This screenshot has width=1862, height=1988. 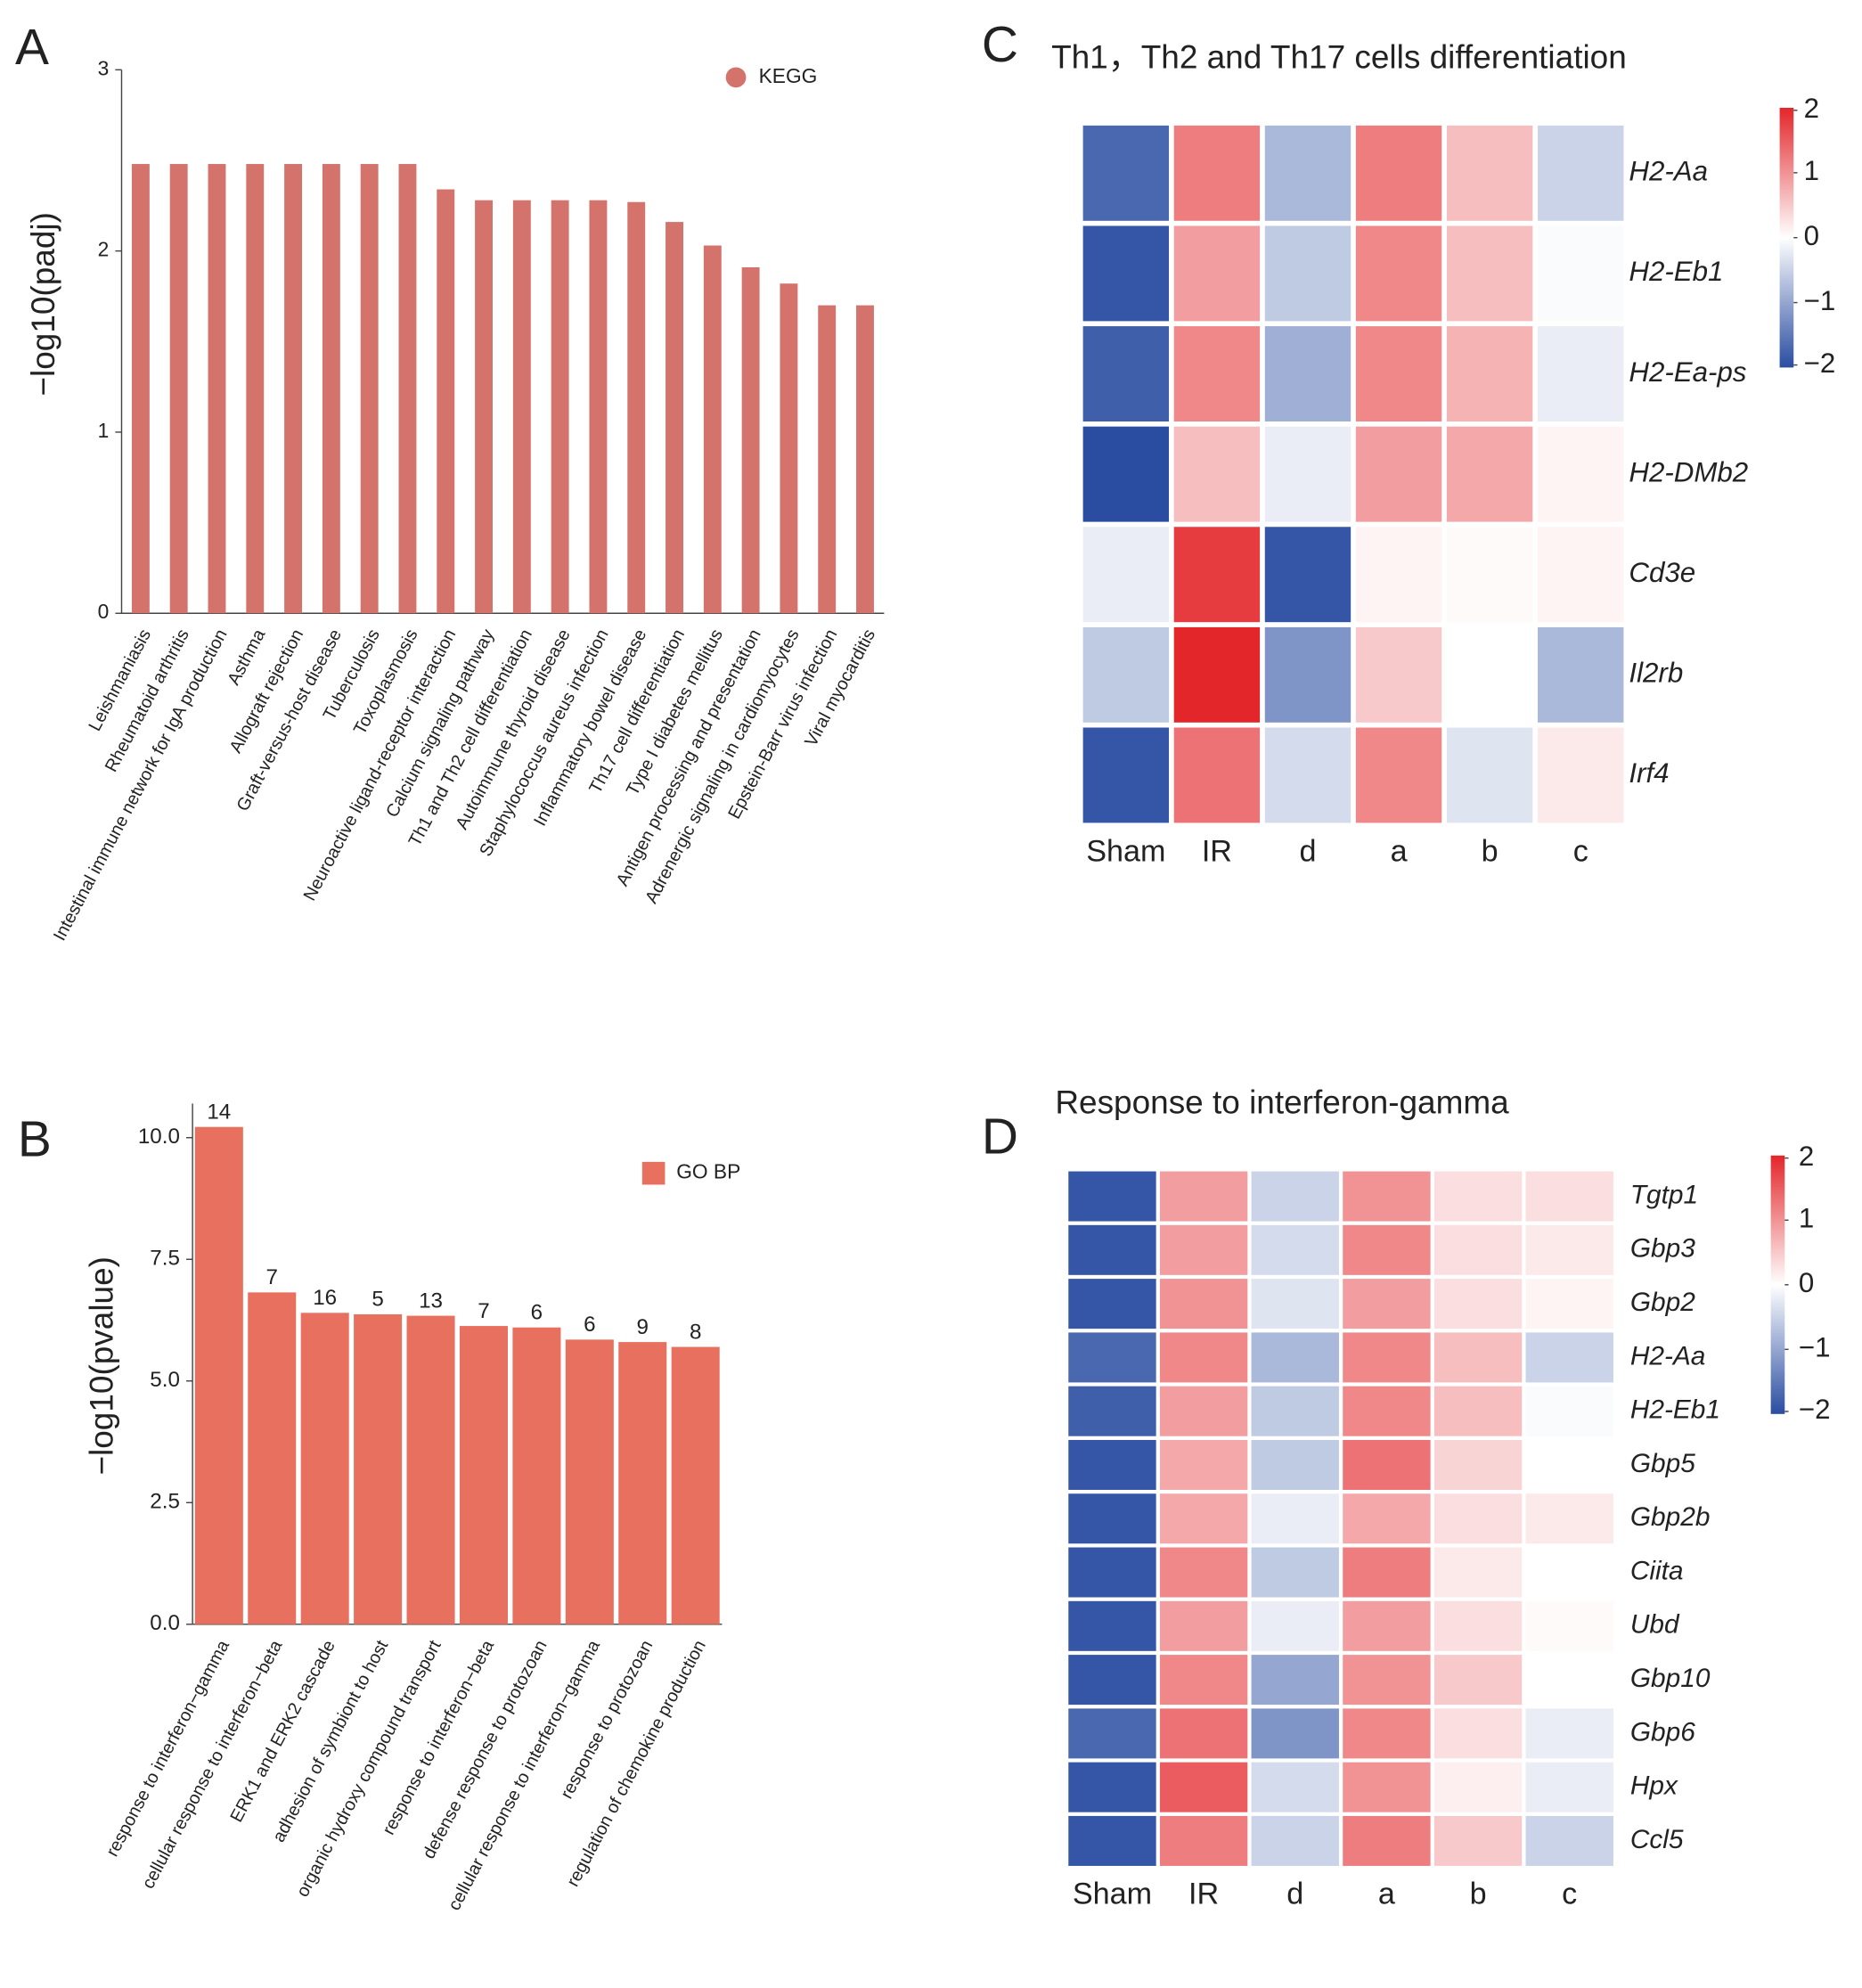 What do you see at coordinates (431, 1301) in the screenshot?
I see `count-label: 13` at bounding box center [431, 1301].